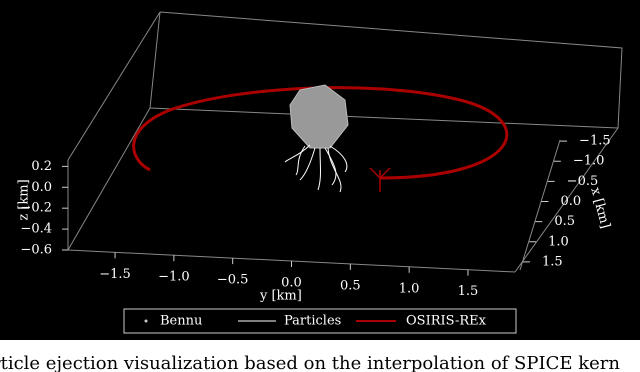 The image size is (640, 372). Describe the element at coordinates (558, 241) in the screenshot. I see `x-tick-label: 1.0` at that location.